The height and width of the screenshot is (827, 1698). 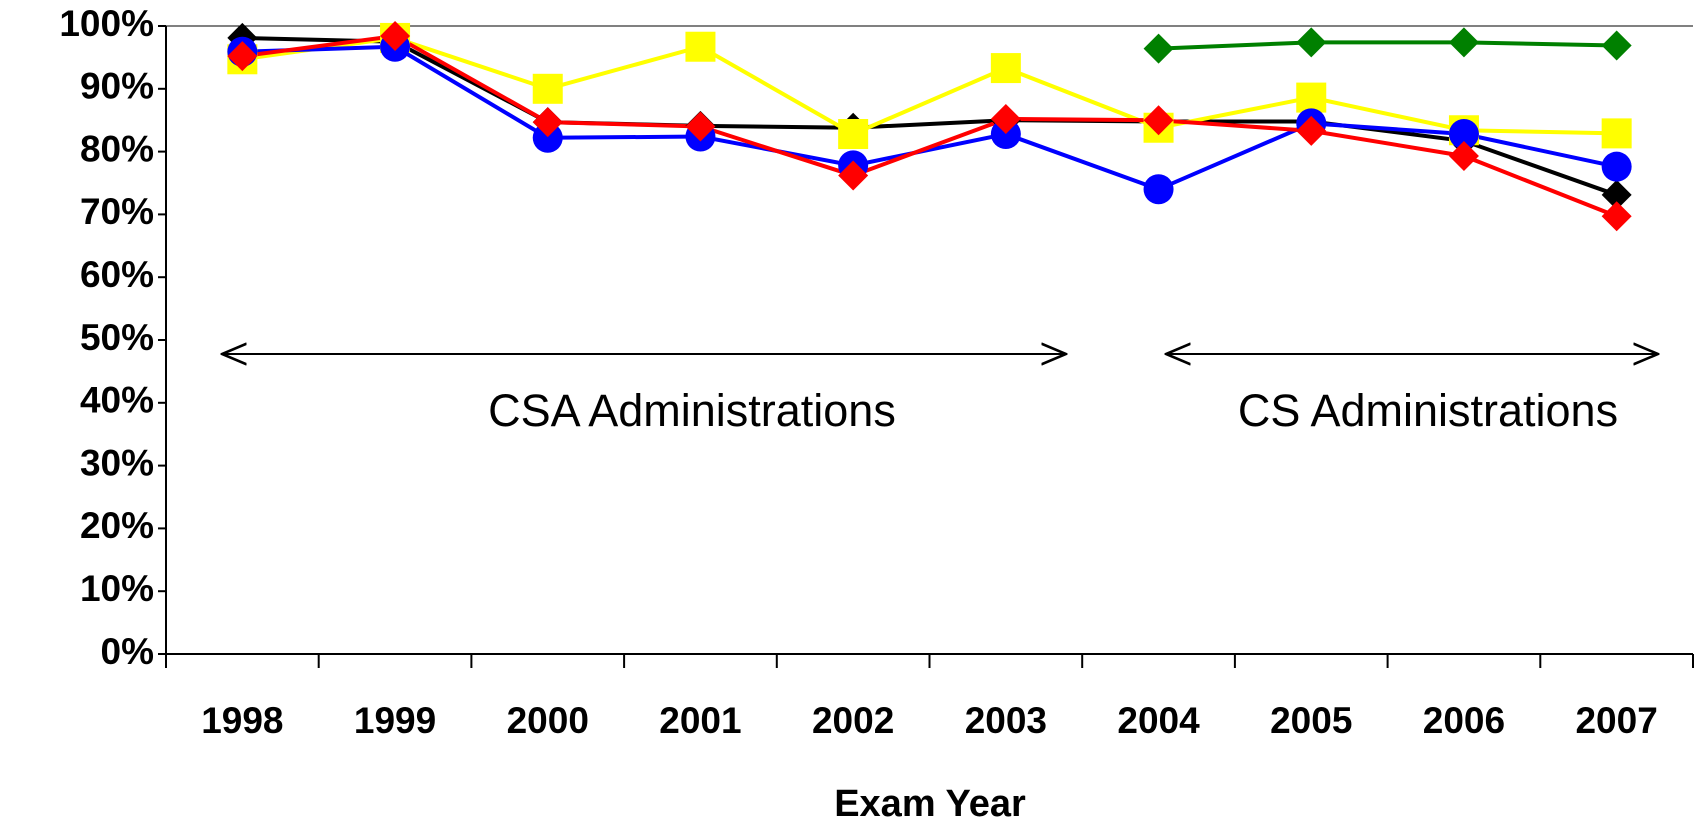 What do you see at coordinates (1311, 720) in the screenshot?
I see `x-tick-label: 2005` at bounding box center [1311, 720].